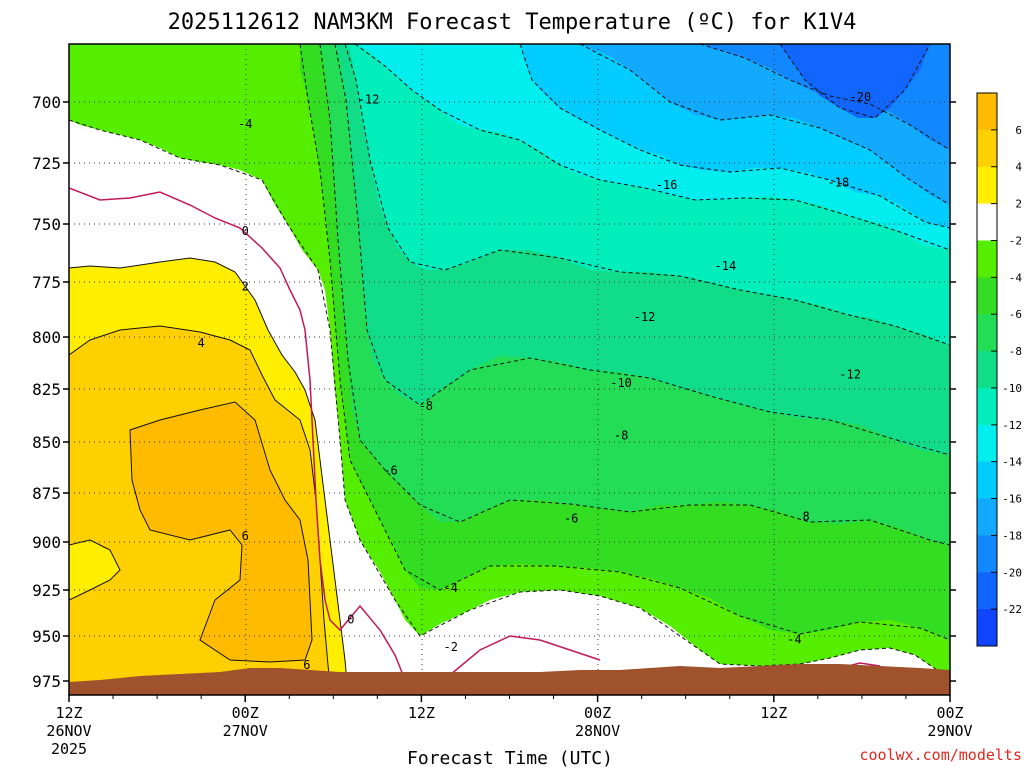 The height and width of the screenshot is (768, 1024). I want to click on contour-label: -16, so click(667, 185).